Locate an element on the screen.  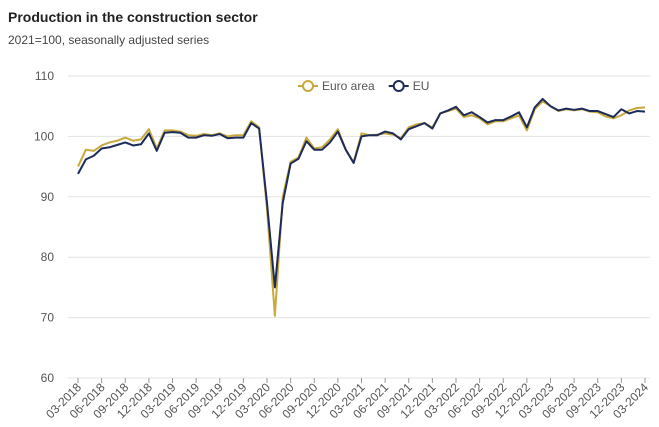
chart-subtitle: 2021=100, seasonally adjusted series is located at coordinates (108, 40).